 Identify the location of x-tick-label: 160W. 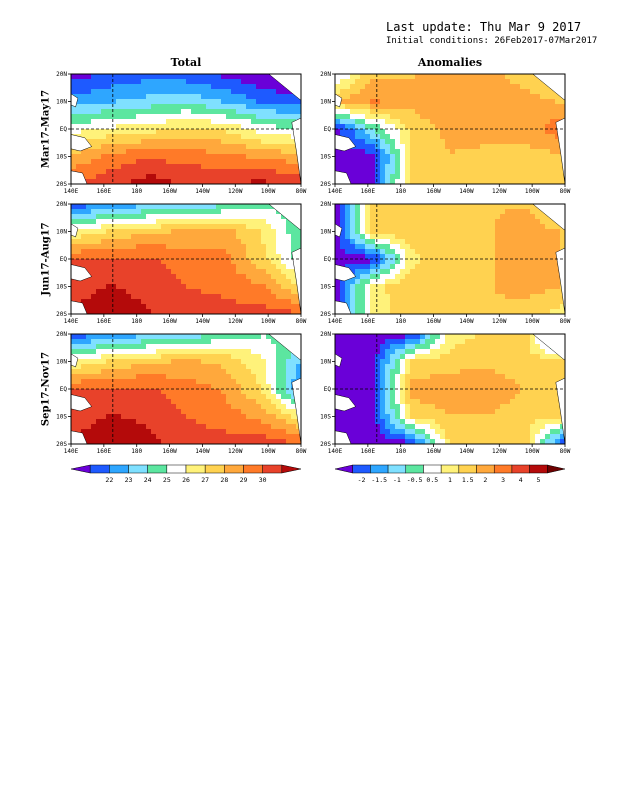
(169, 191).